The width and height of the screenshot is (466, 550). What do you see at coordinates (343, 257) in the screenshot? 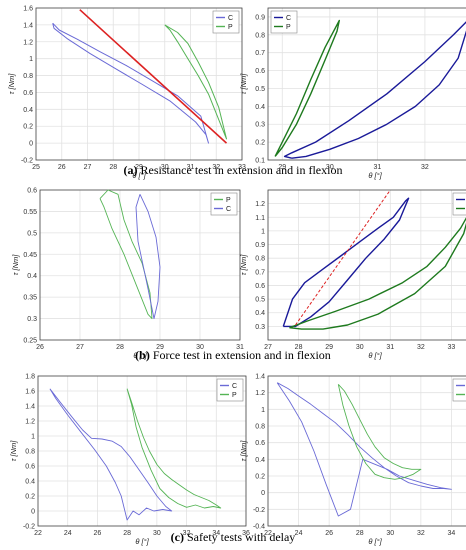
I see `series-line-ref2` at bounding box center [343, 257].